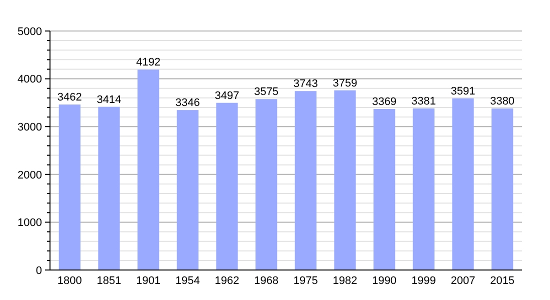 This screenshot has width=550, height=300. Describe the element at coordinates (384, 102) in the screenshot. I see `data-label: 3369` at that location.